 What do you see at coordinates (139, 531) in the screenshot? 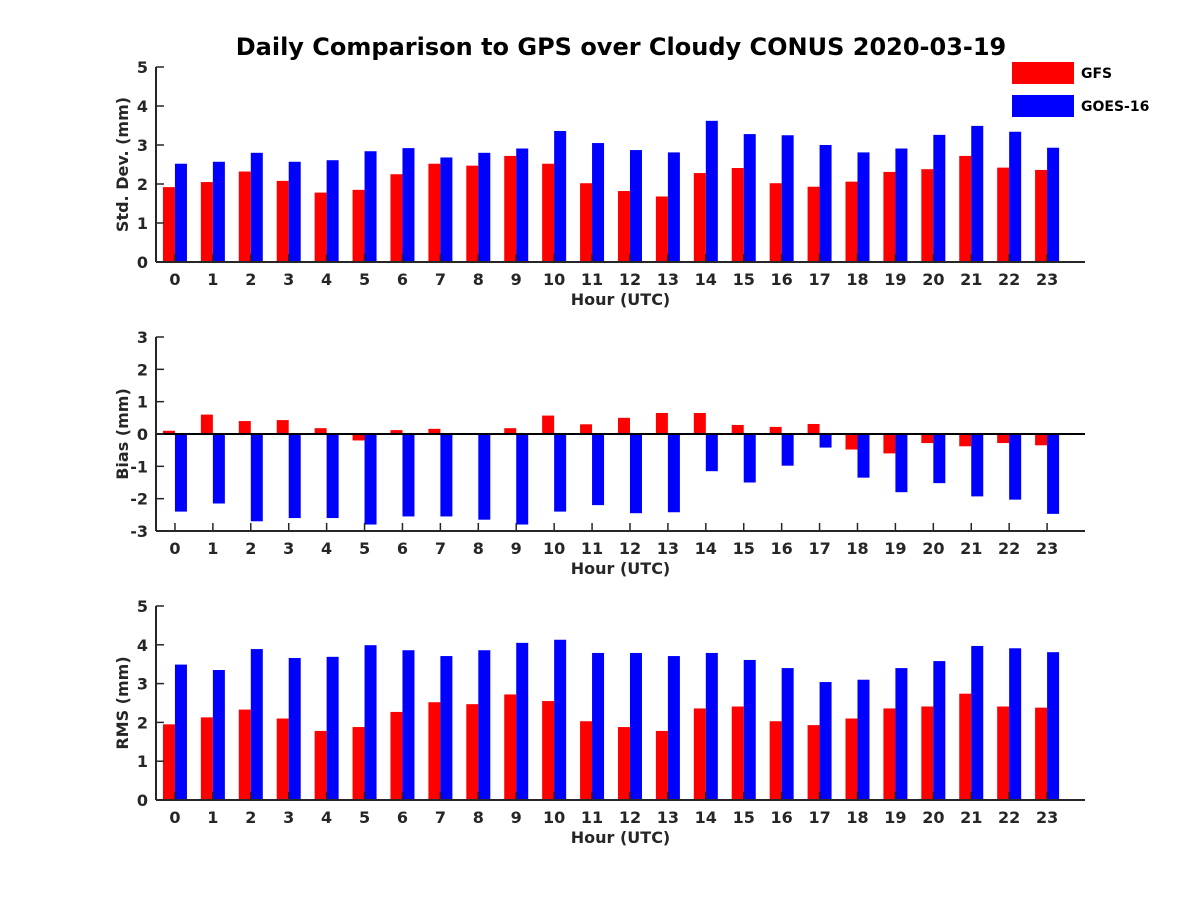
I see `y-tick-label: -3` at bounding box center [139, 531].